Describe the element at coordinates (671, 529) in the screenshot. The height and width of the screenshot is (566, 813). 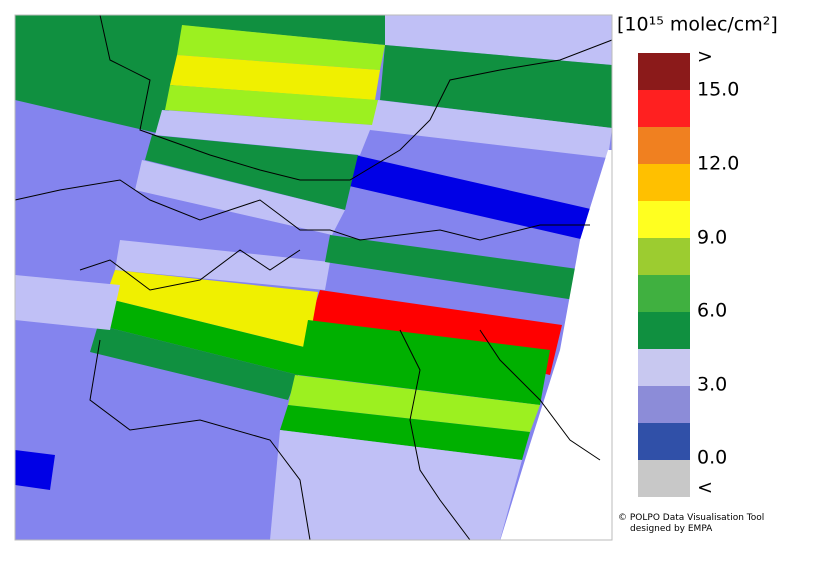
I see `credit: designed by EMPA` at that location.